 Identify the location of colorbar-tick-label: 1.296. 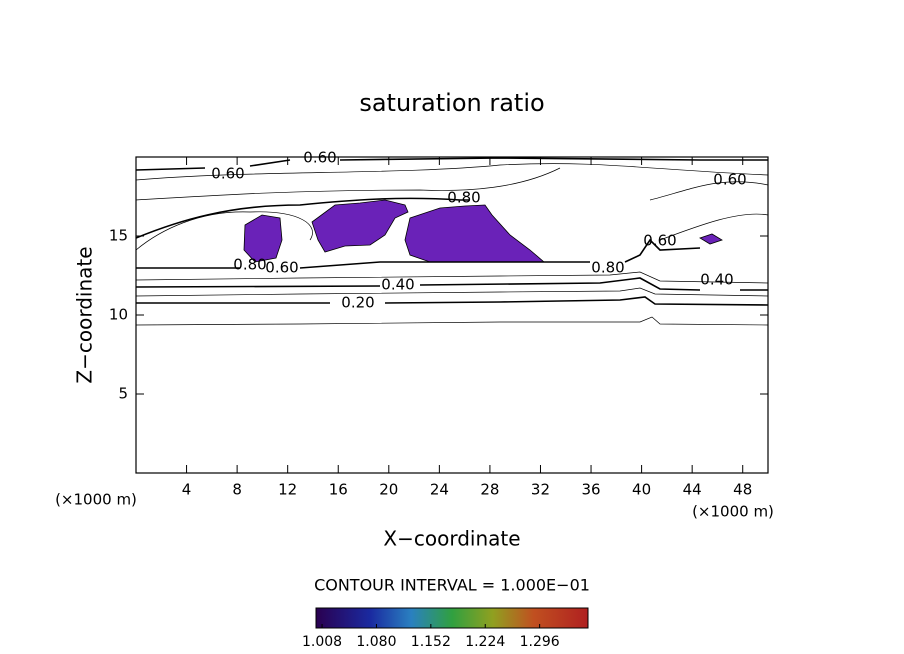
(540, 642).